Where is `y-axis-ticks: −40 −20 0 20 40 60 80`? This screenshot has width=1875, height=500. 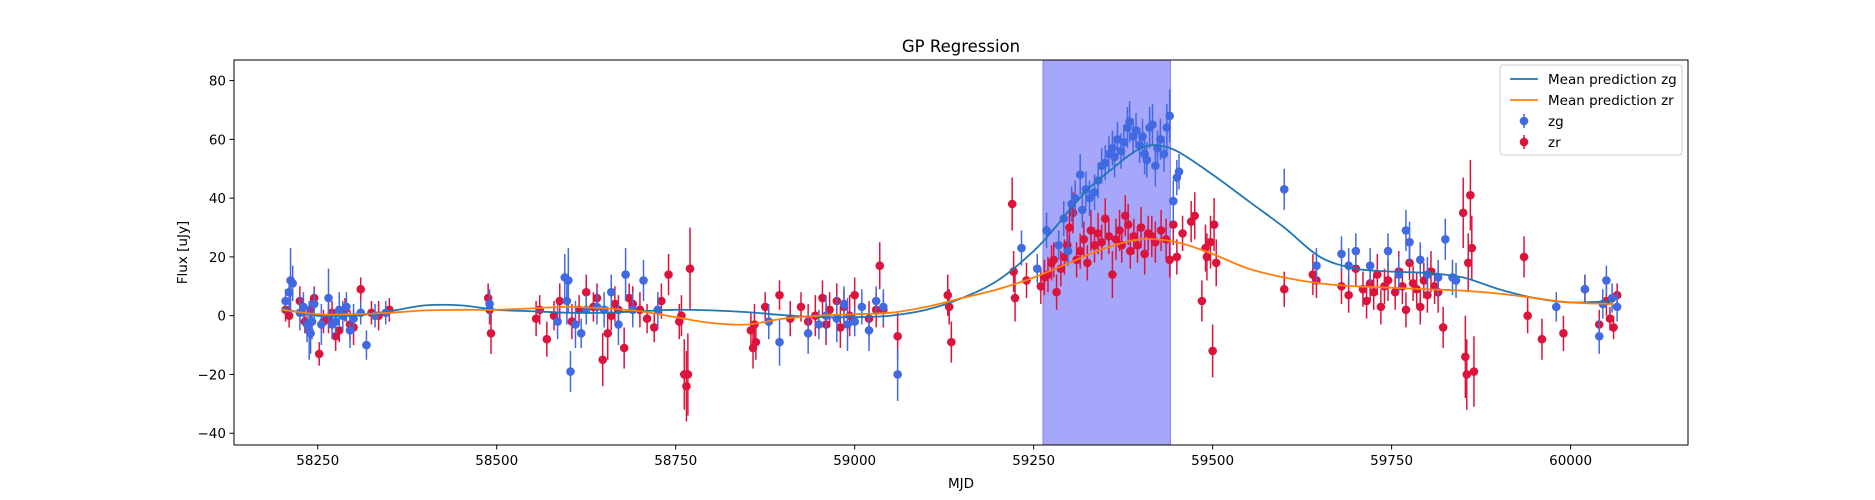 y-axis-ticks: −40 −20 0 20 40 60 80 is located at coordinates (216, 258).